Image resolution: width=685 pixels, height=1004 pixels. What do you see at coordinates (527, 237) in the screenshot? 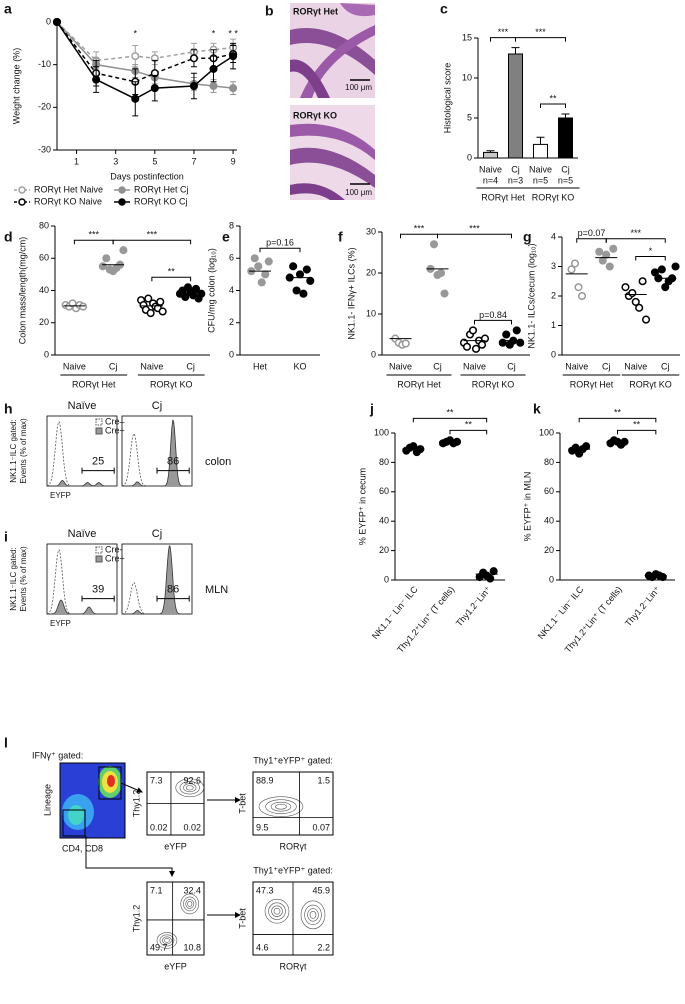
I see `panel-letter: g` at bounding box center [527, 237].